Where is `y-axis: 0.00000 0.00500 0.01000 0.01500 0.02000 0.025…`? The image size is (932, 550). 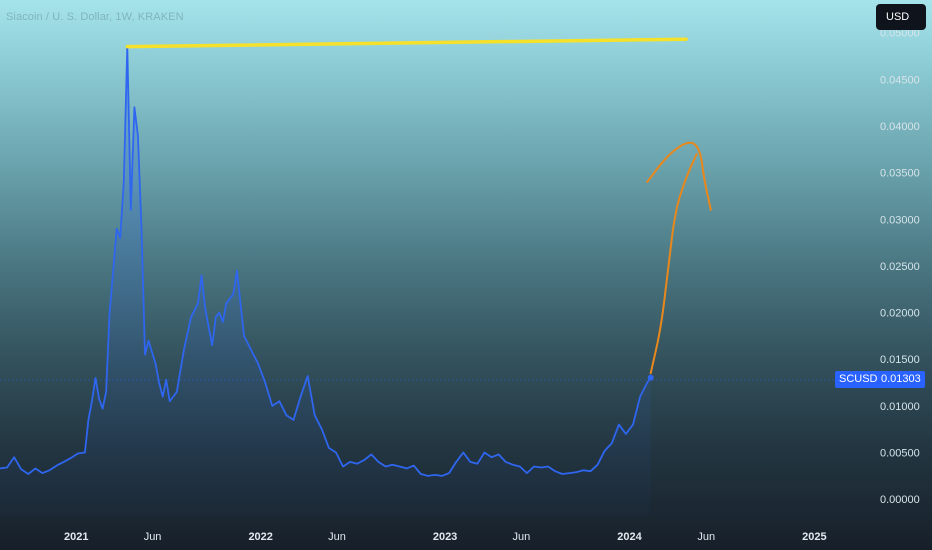 y-axis: 0.00000 0.00500 0.01000 0.01500 0.02000 0.025… is located at coordinates (900, 267).